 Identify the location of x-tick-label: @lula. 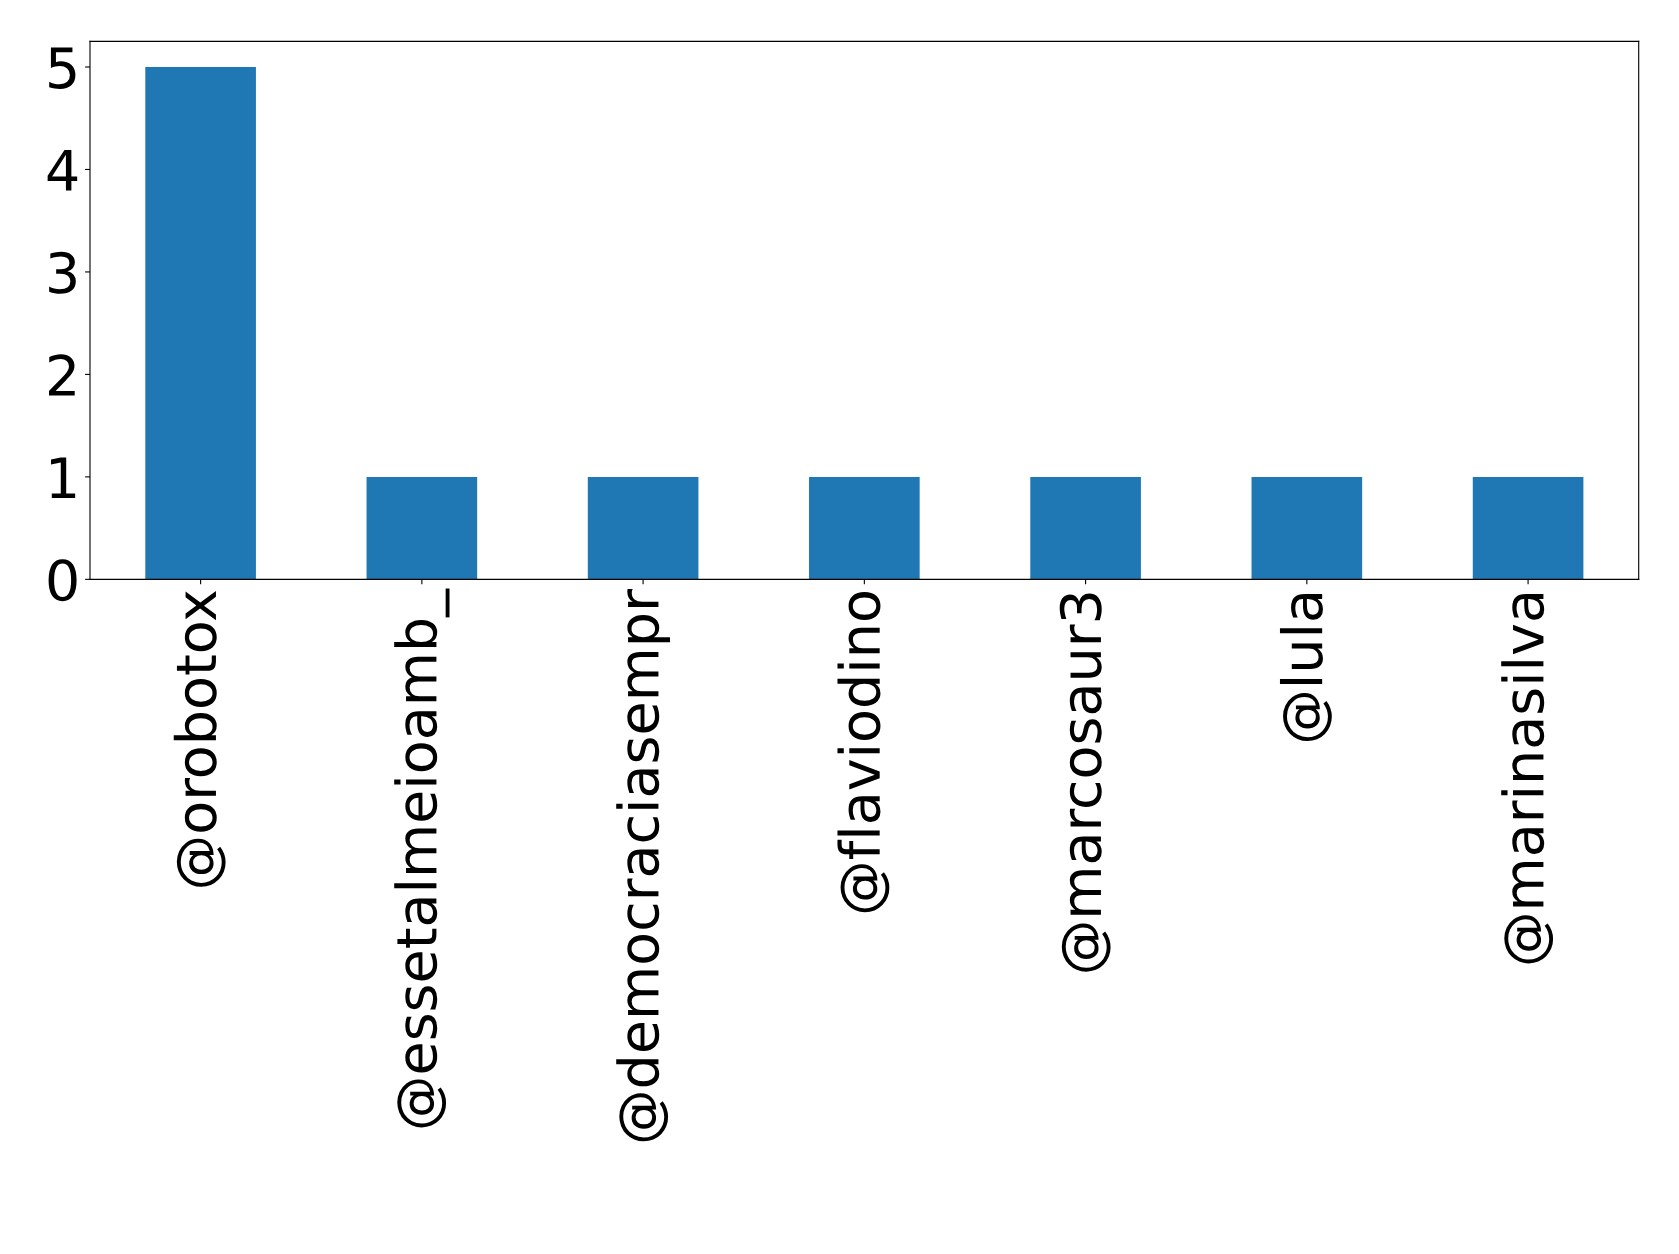
(1305, 668).